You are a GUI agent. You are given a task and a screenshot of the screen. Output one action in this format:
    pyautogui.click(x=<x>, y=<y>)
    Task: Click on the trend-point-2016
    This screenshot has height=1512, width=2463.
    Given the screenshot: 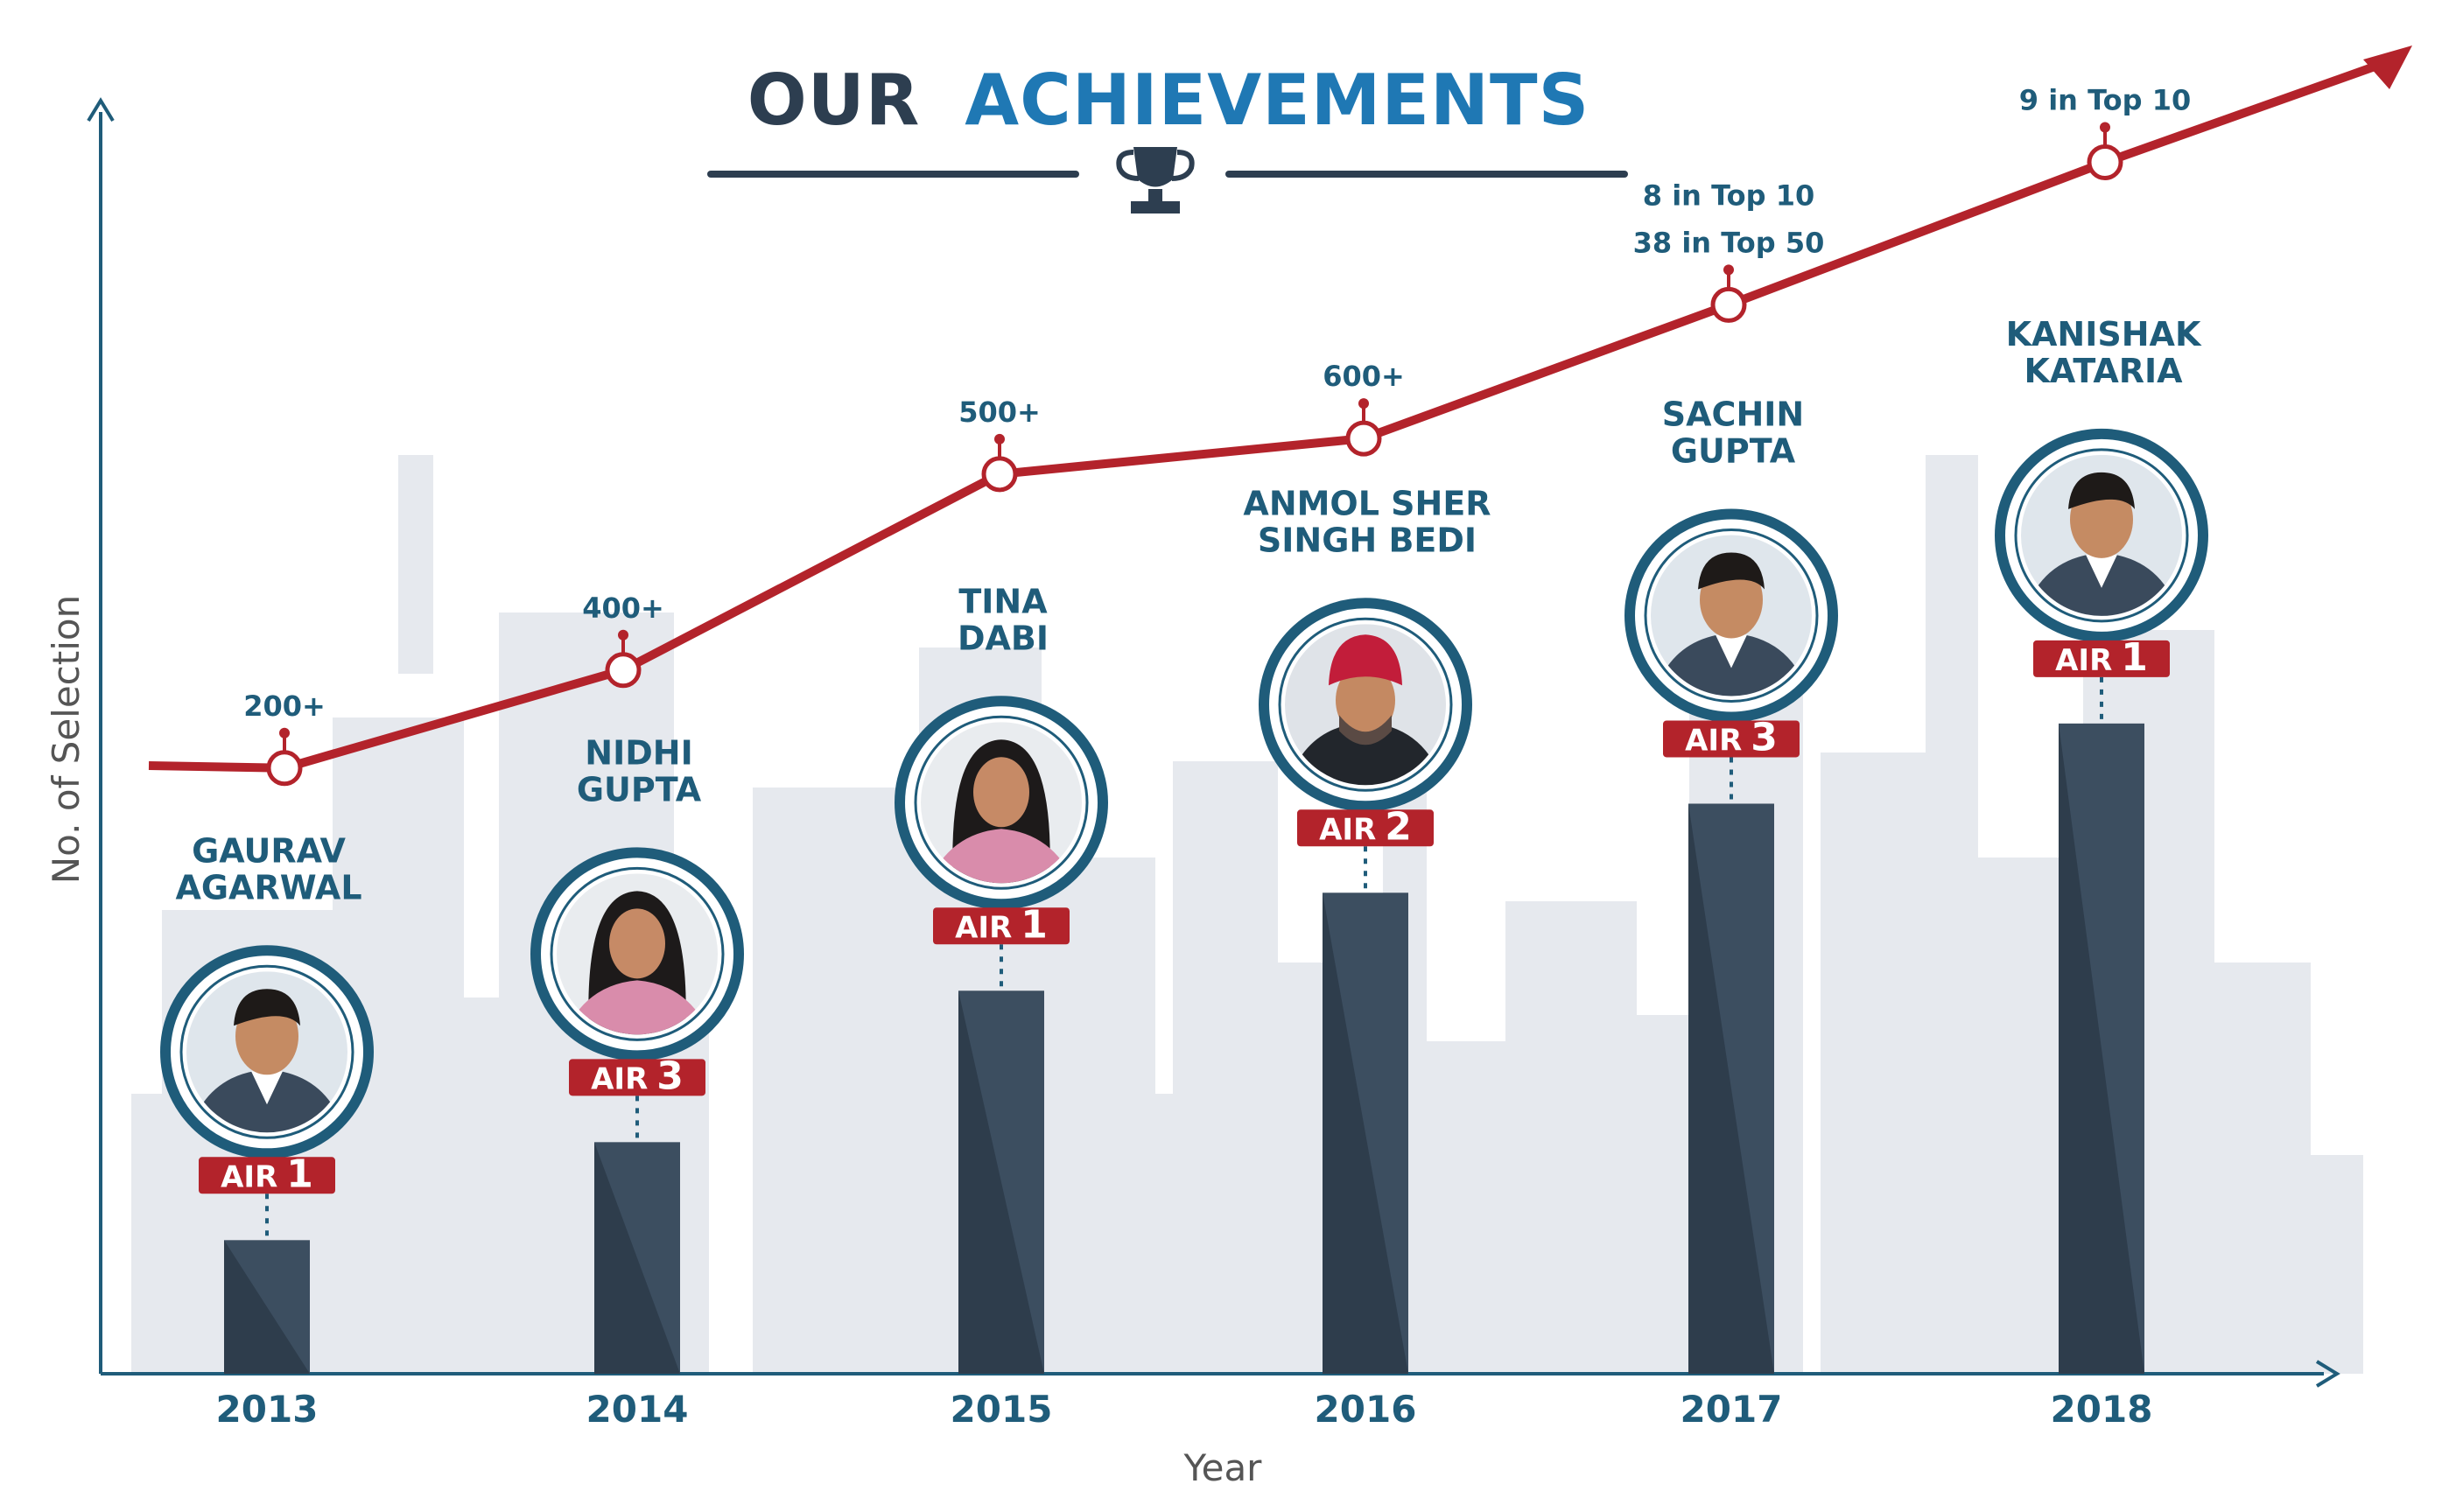 What is the action you would take?
    pyautogui.click(x=1363, y=438)
    